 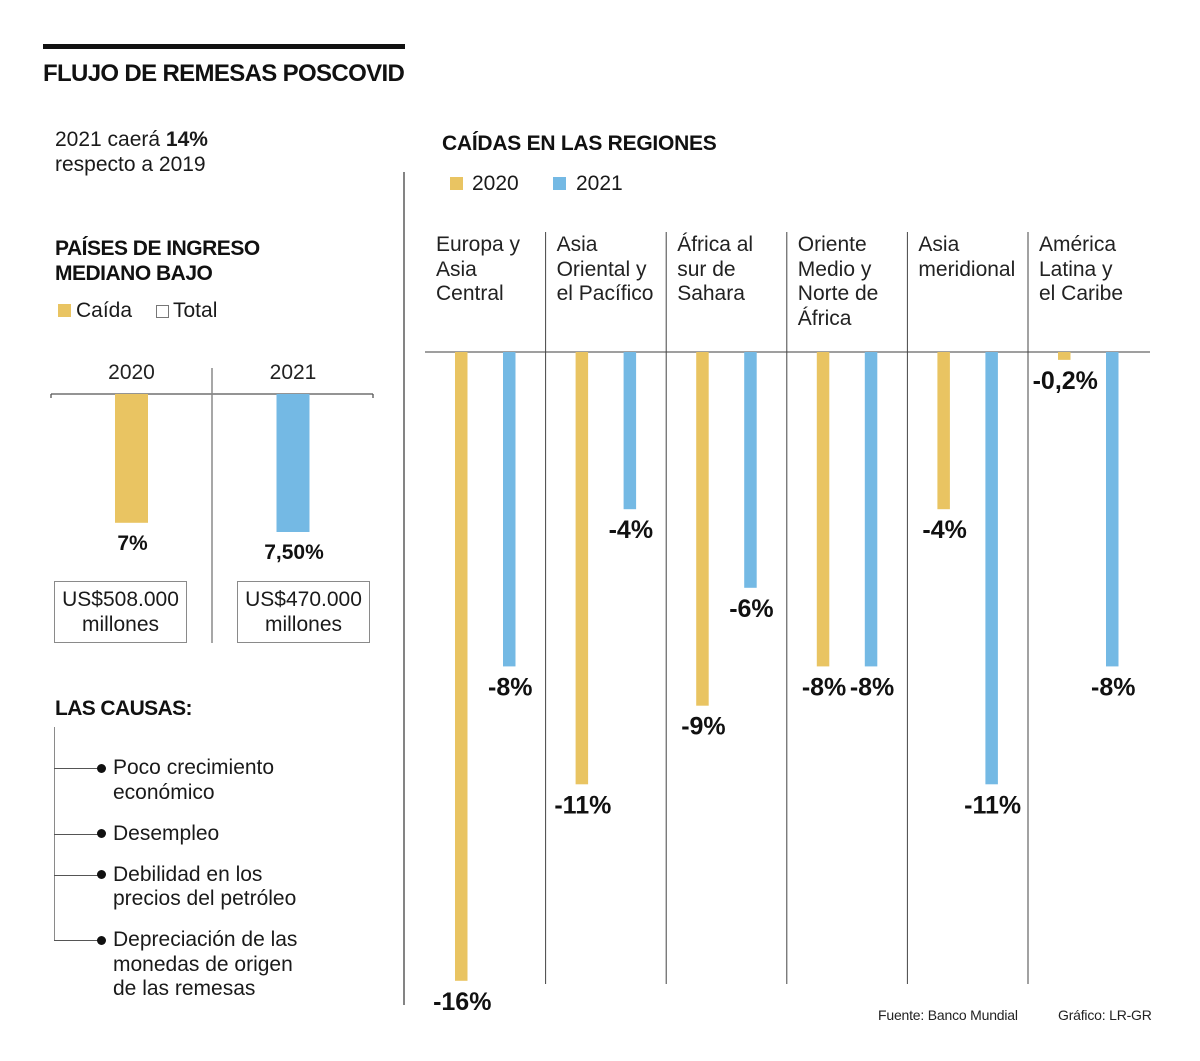 I want to click on bar-value-label: -6%, so click(x=751, y=609).